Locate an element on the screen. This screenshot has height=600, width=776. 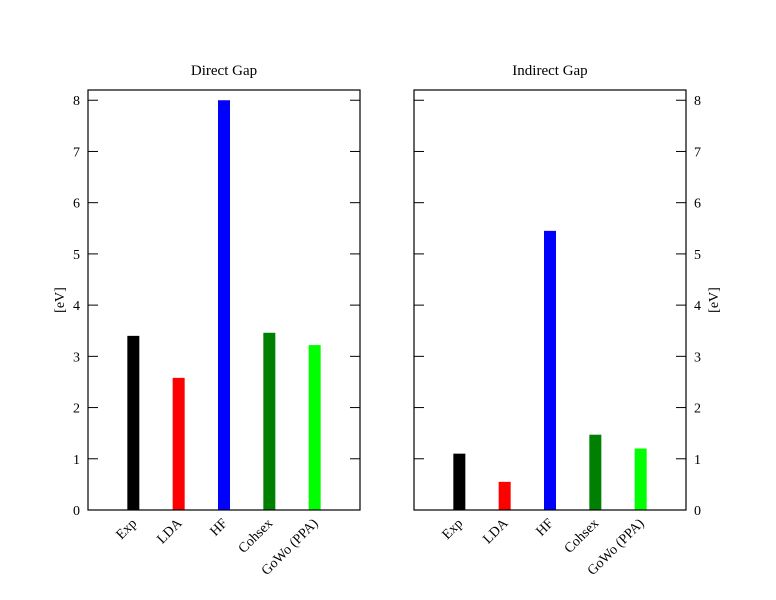
chart-title: Indirect Gap is located at coordinates (549, 71).